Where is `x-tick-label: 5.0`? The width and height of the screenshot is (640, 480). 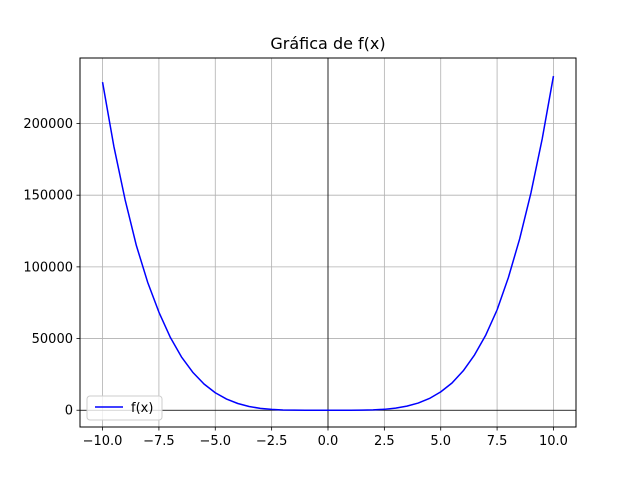
x-tick-label: 5.0 is located at coordinates (440, 441).